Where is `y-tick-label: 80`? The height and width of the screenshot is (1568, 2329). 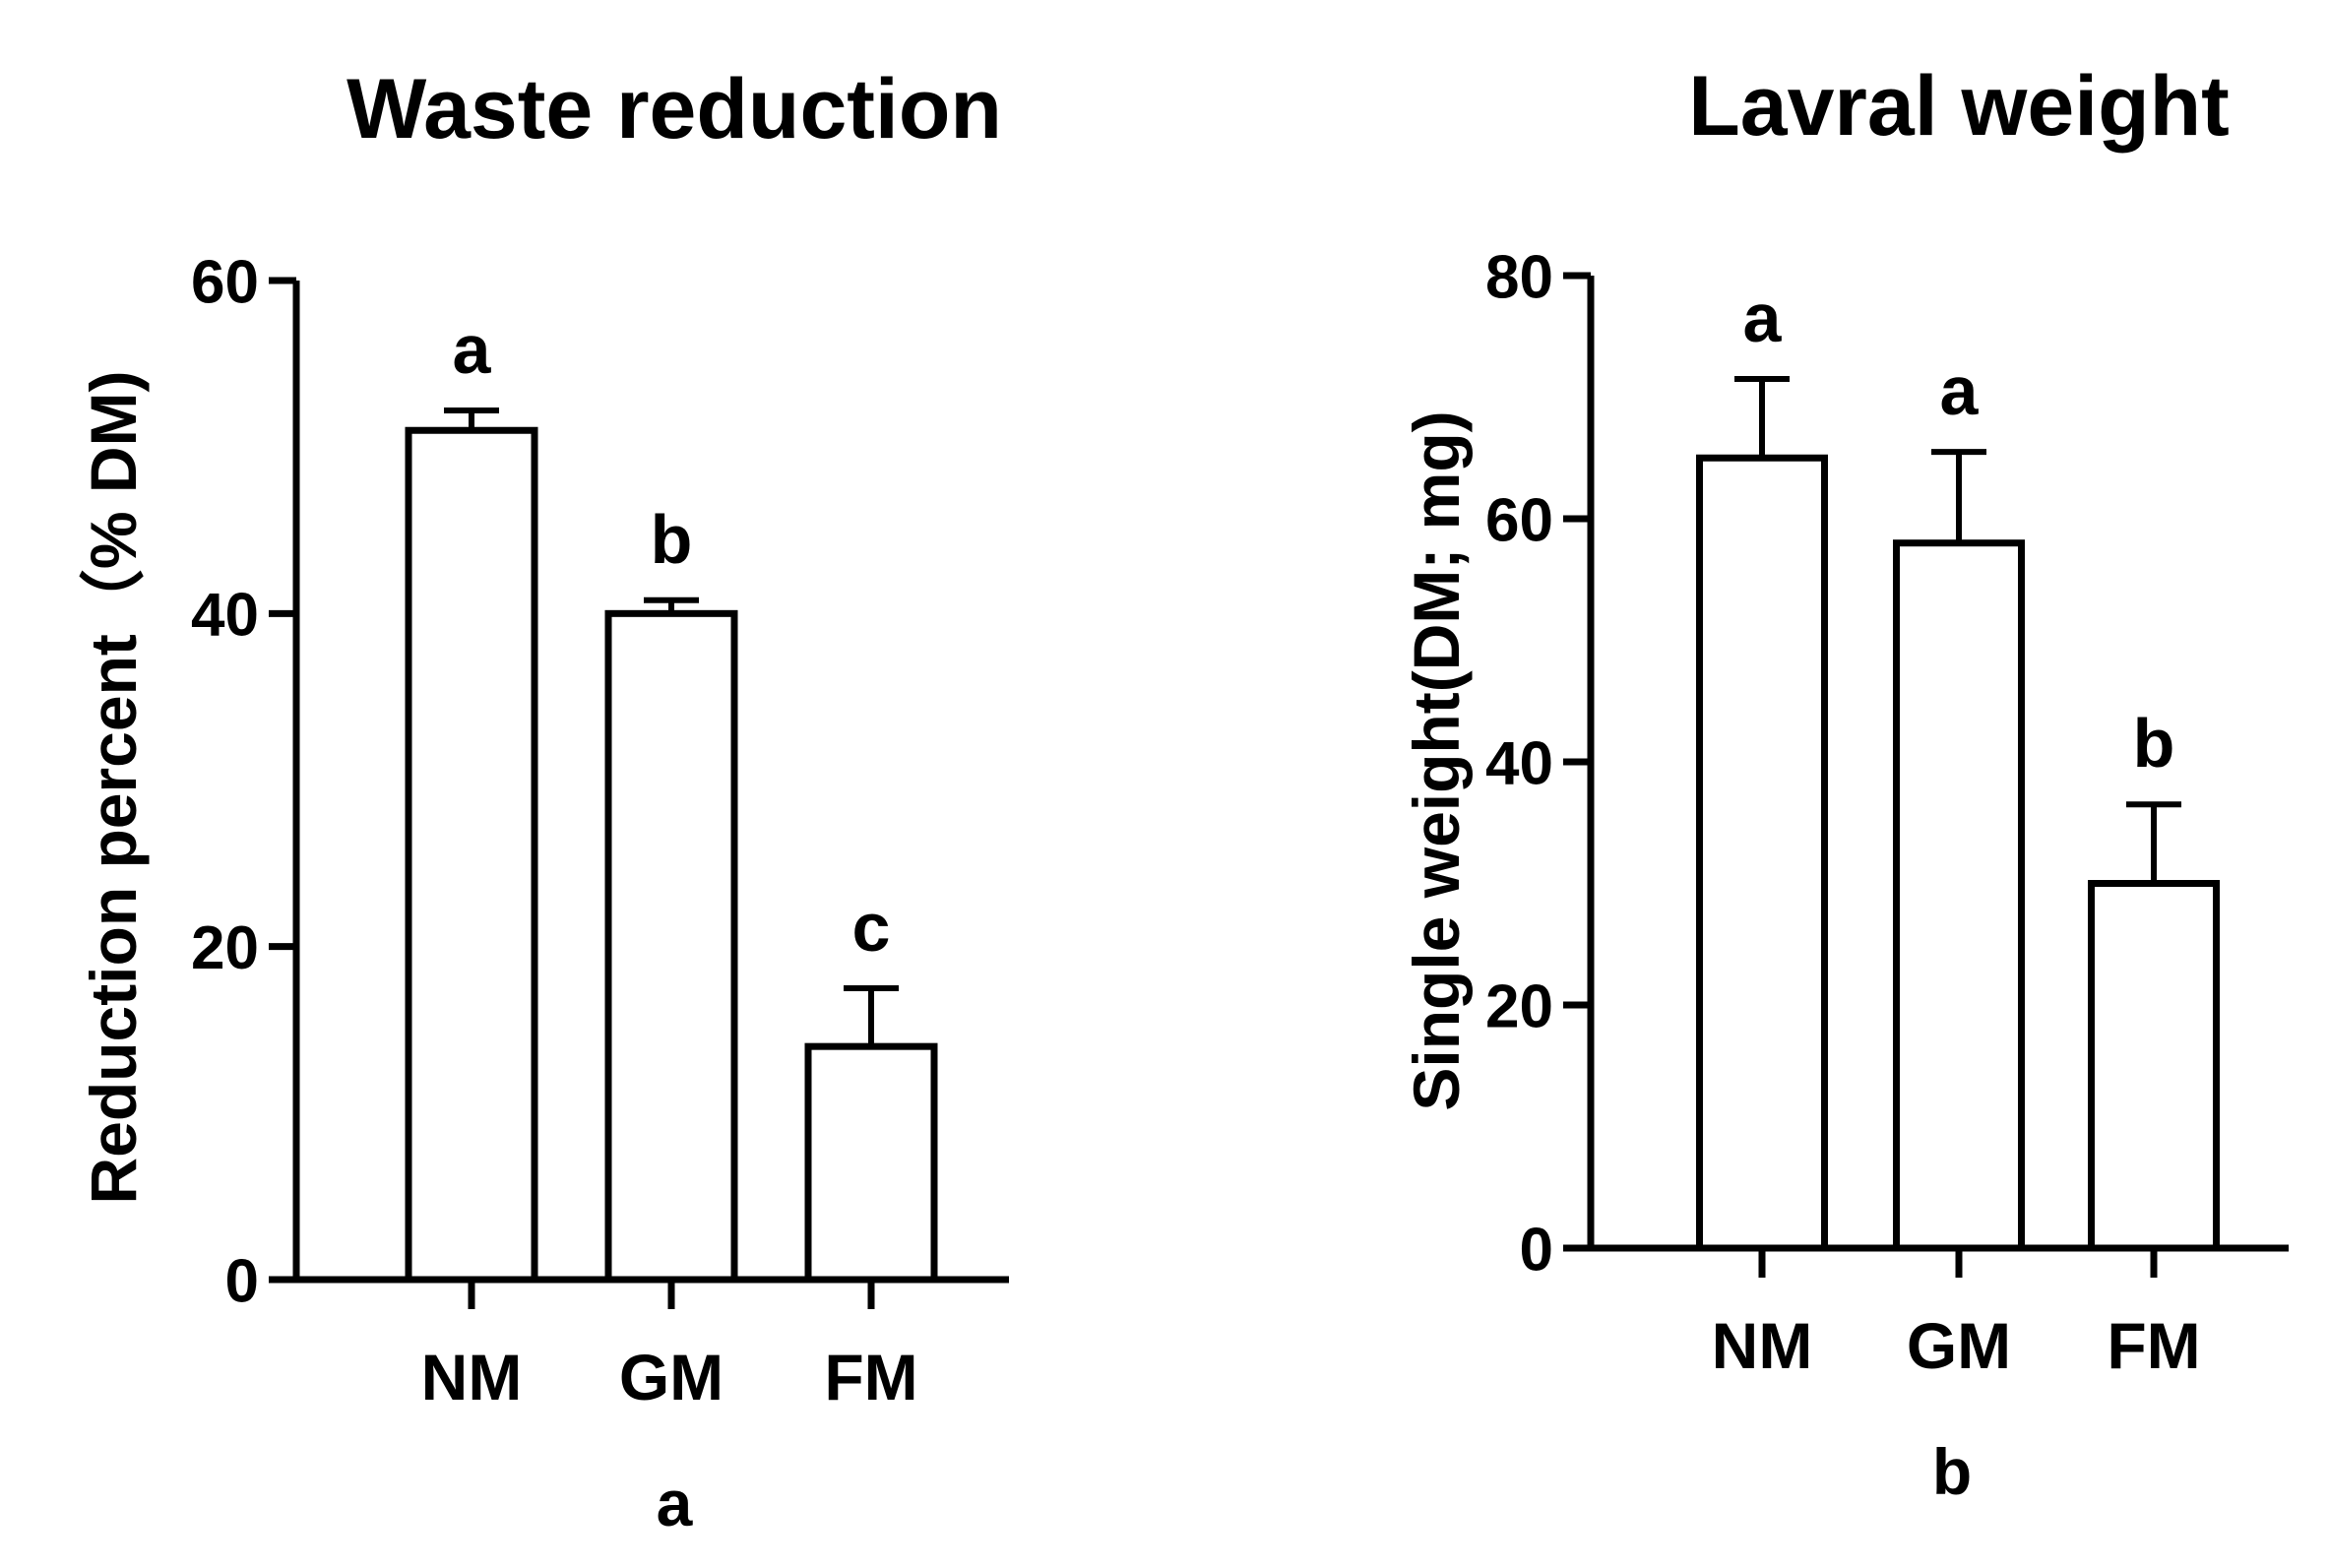
y-tick-label: 80 is located at coordinates (1519, 277).